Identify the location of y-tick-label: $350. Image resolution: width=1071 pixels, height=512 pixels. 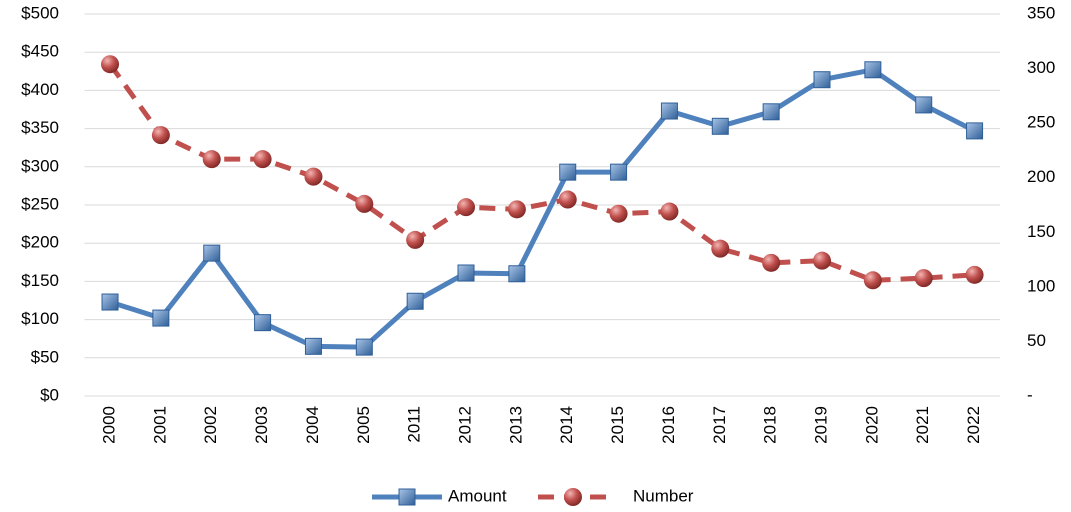
(40, 127).